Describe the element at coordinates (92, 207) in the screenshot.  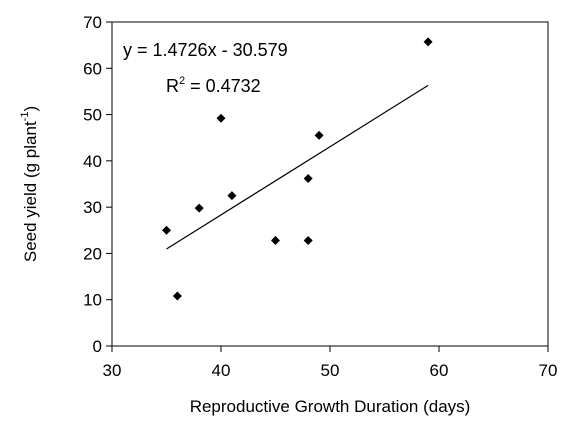
I see `y-tick-label: 30` at that location.